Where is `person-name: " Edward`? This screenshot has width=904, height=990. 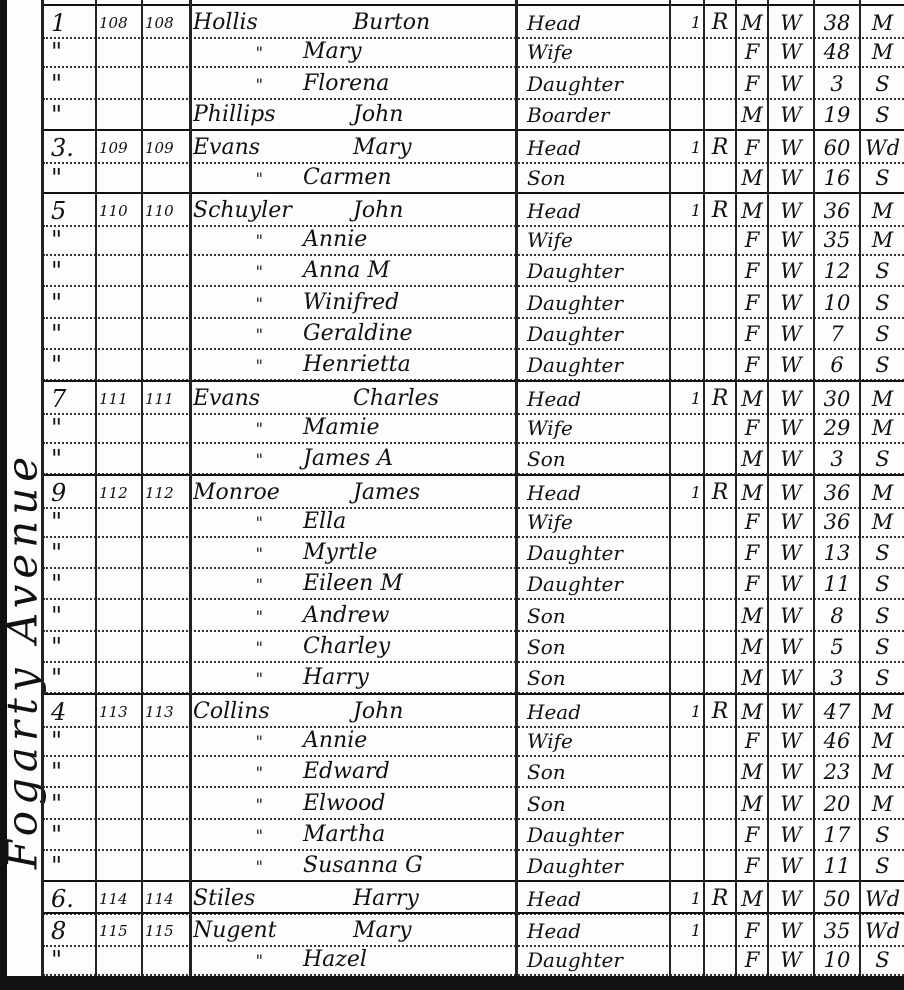 person-name: " Edward is located at coordinates (353, 770).